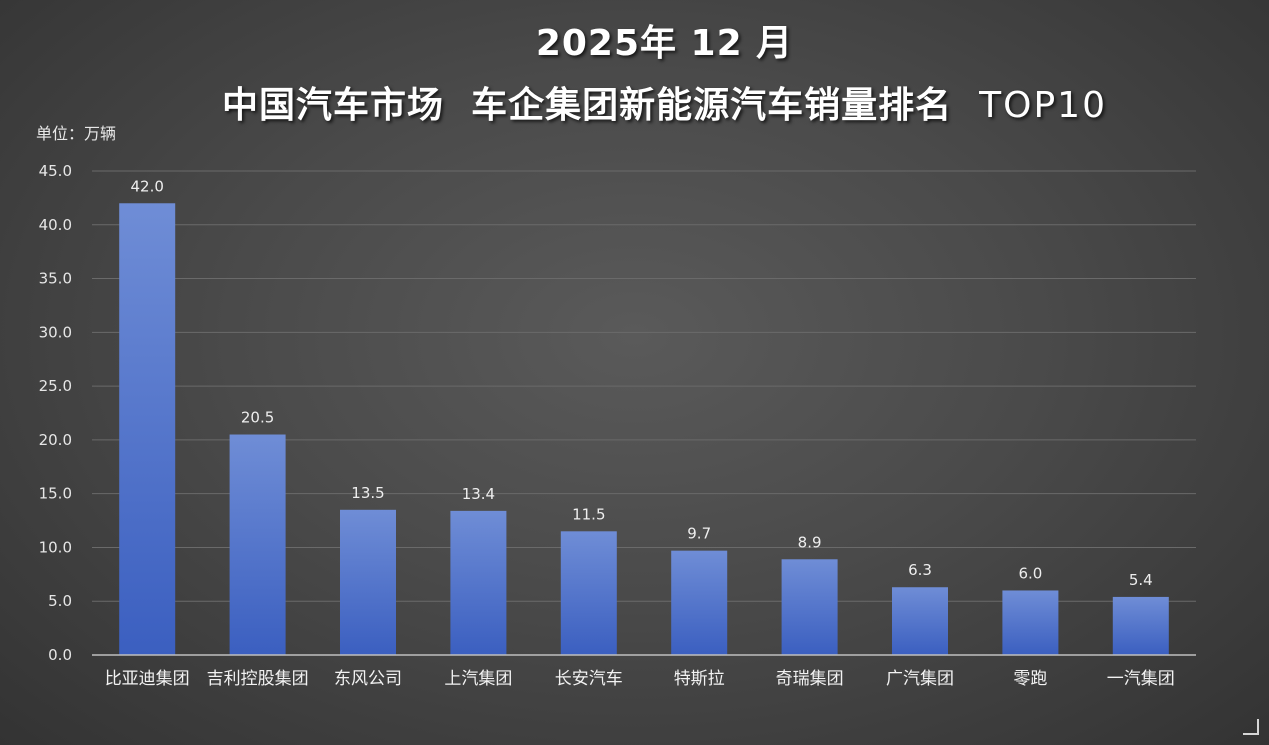  I want to click on bar-value-label: 11.5, so click(588, 514).